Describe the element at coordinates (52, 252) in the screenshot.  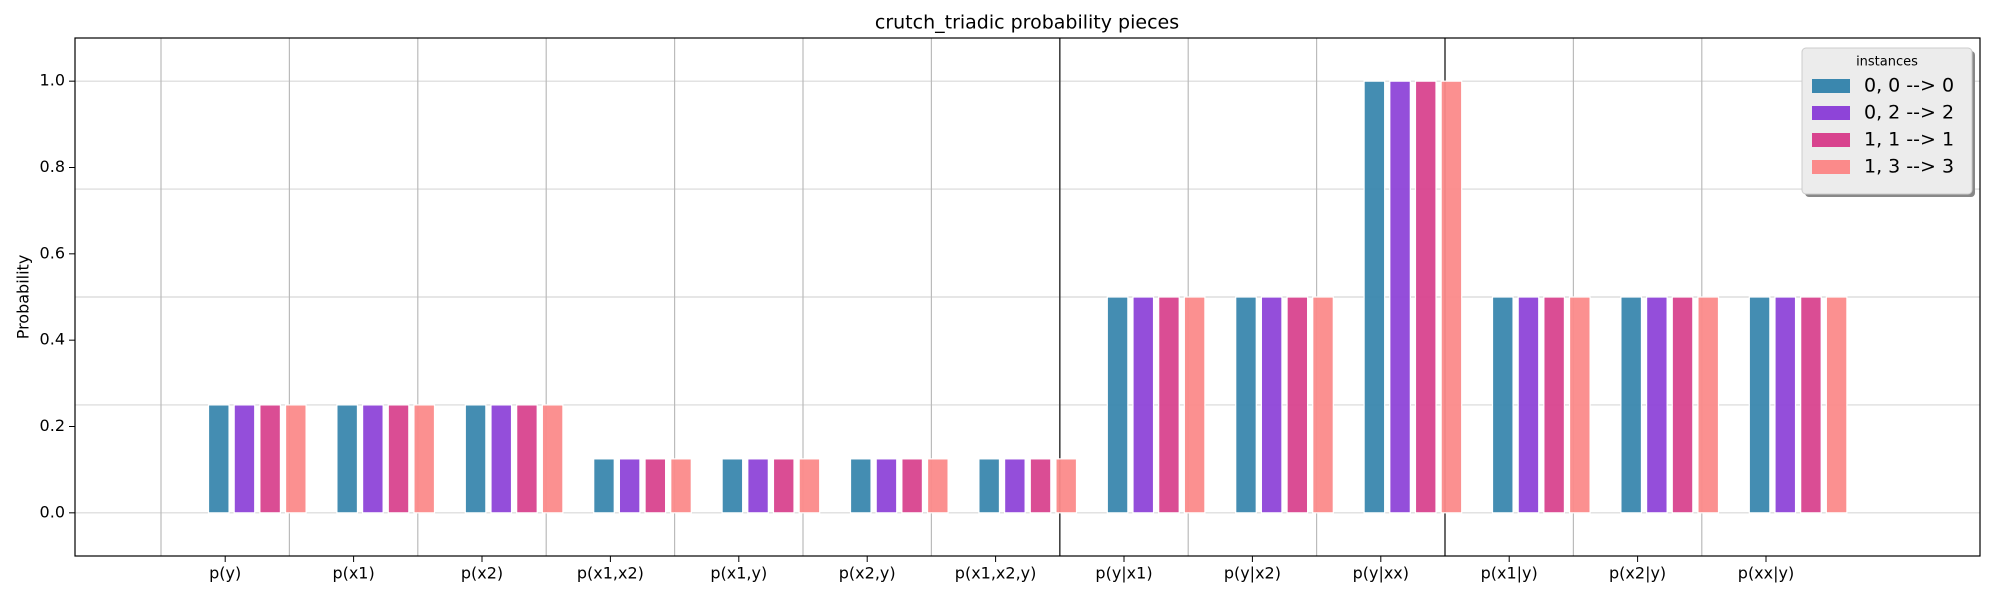
I see `y-tick-label: 0.6` at that location.